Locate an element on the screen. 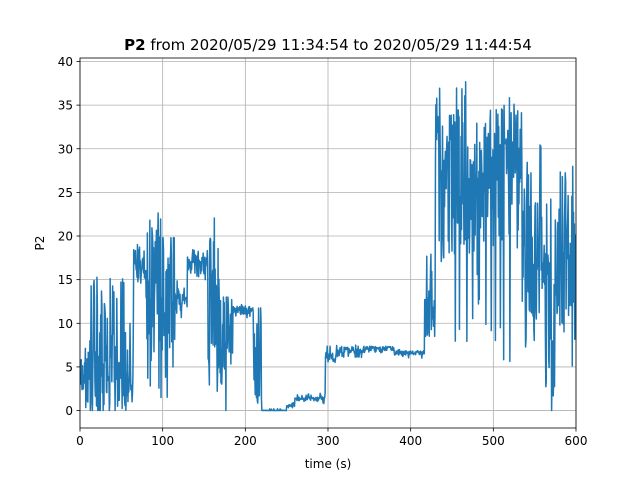 The image size is (640, 480). y-tick-label: 0 is located at coordinates (69, 411).